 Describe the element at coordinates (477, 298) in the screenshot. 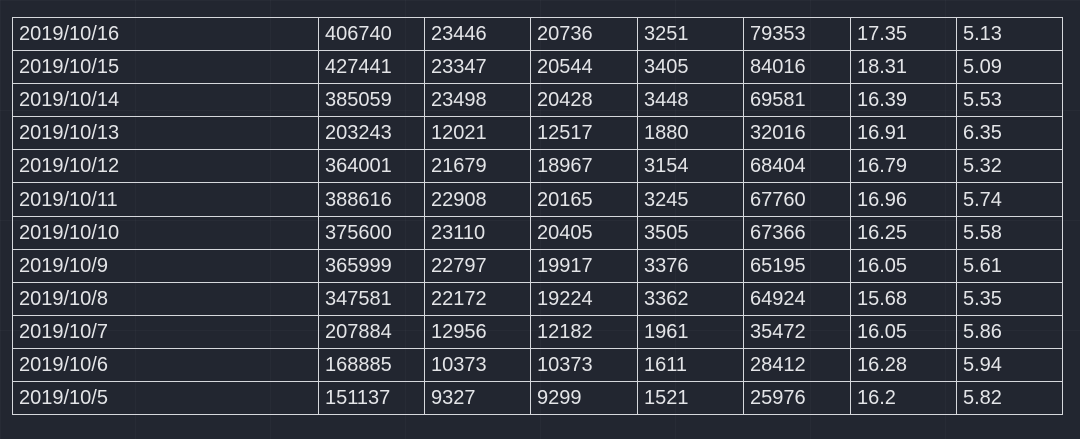

I see `value-cell: 22172` at that location.